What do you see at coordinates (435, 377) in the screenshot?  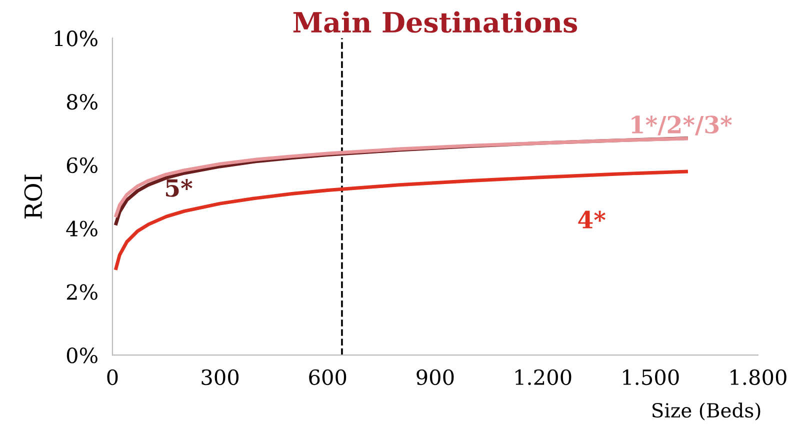 I see `x-tick-label: 900` at bounding box center [435, 377].